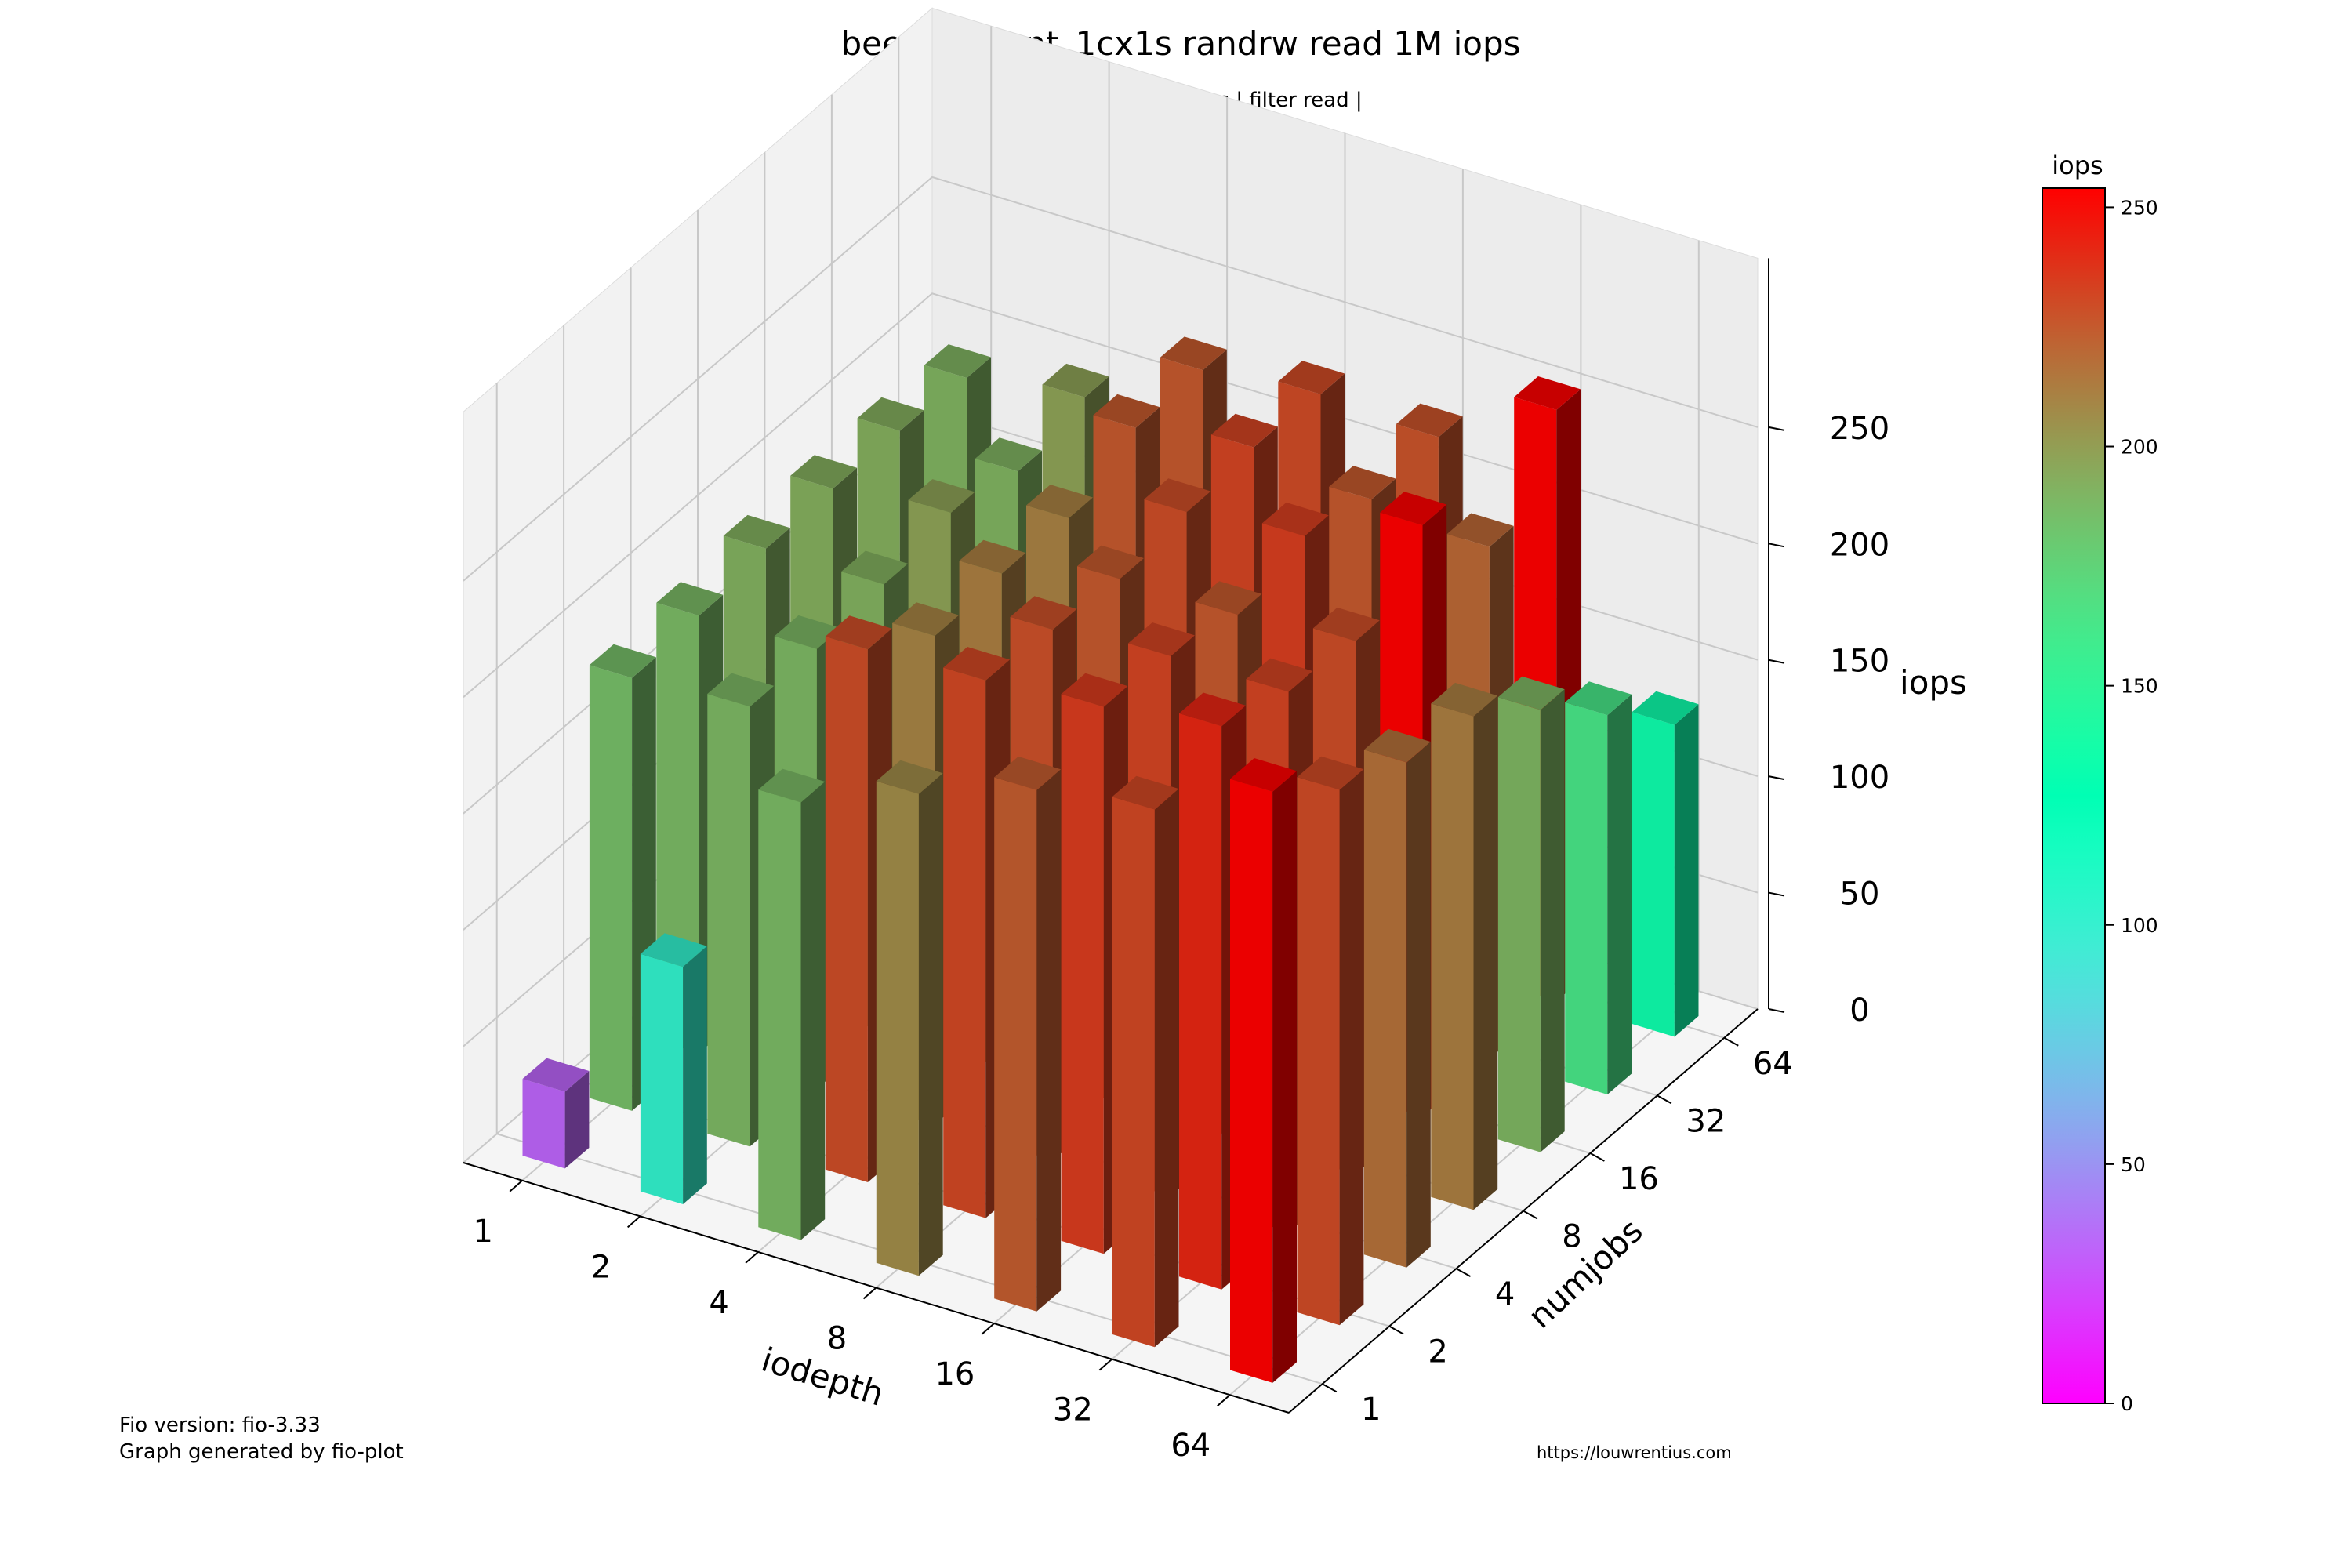 Image resolution: width=2352 pixels, height=1568 pixels. What do you see at coordinates (601, 1267) in the screenshot?
I see `x-tick-label: 2` at bounding box center [601, 1267].